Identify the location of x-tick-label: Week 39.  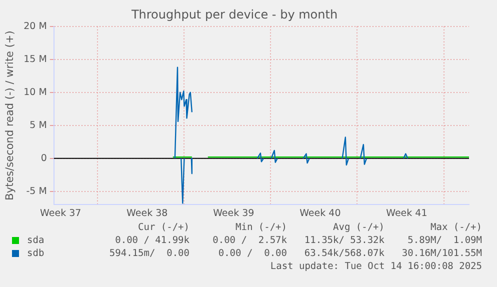
(233, 213).